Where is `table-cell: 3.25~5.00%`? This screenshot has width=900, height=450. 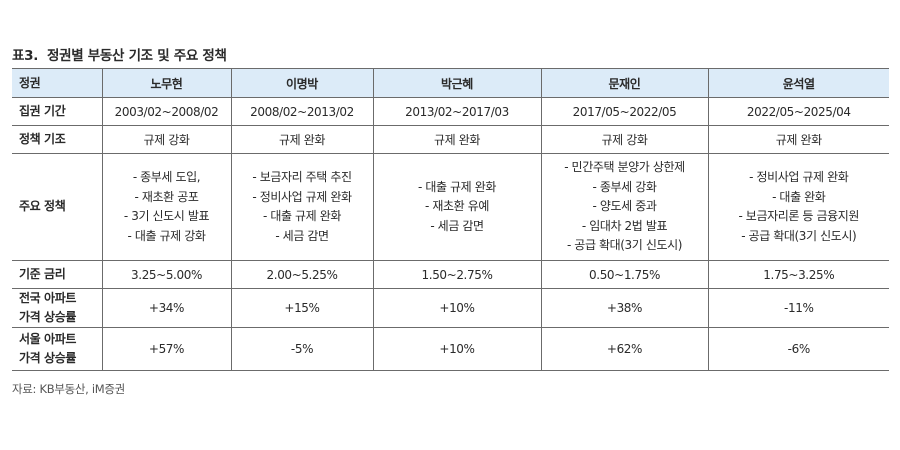
table-cell: 3.25~5.00% is located at coordinates (166, 274).